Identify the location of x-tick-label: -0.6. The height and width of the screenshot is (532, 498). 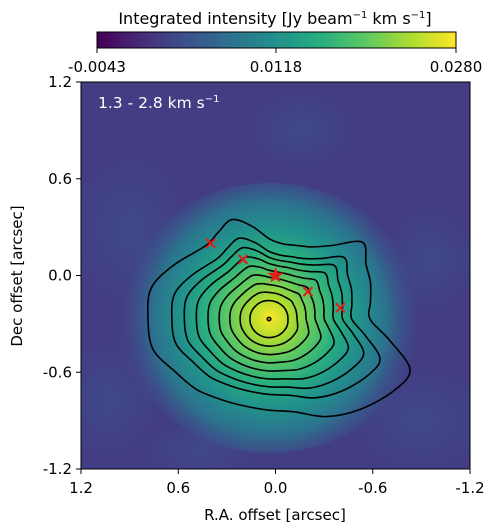
(372, 488).